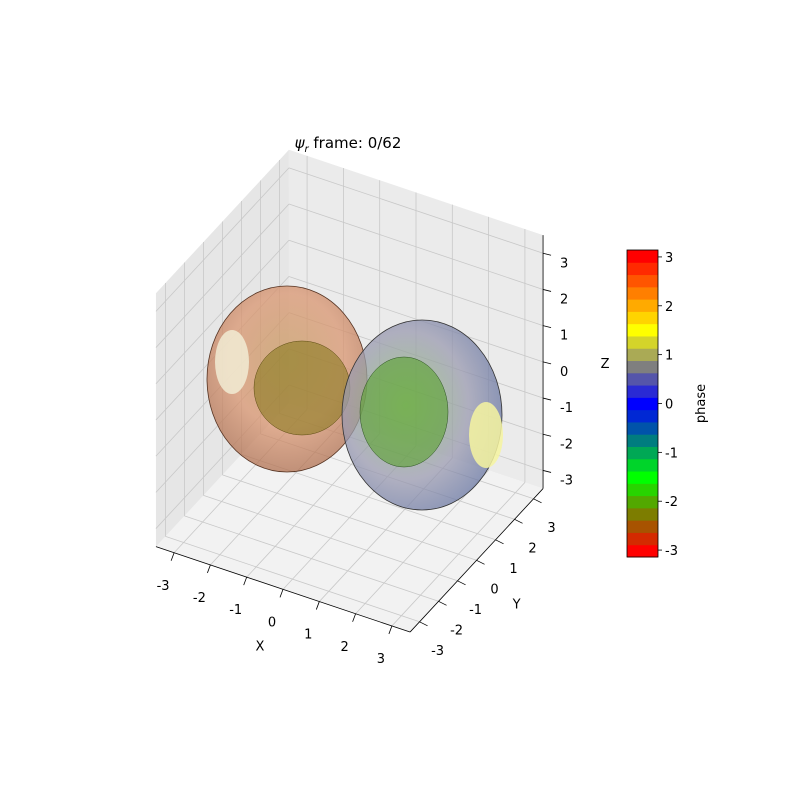  Describe the element at coordinates (671, 551) in the screenshot. I see `colorbar-tick-label: -3` at that location.